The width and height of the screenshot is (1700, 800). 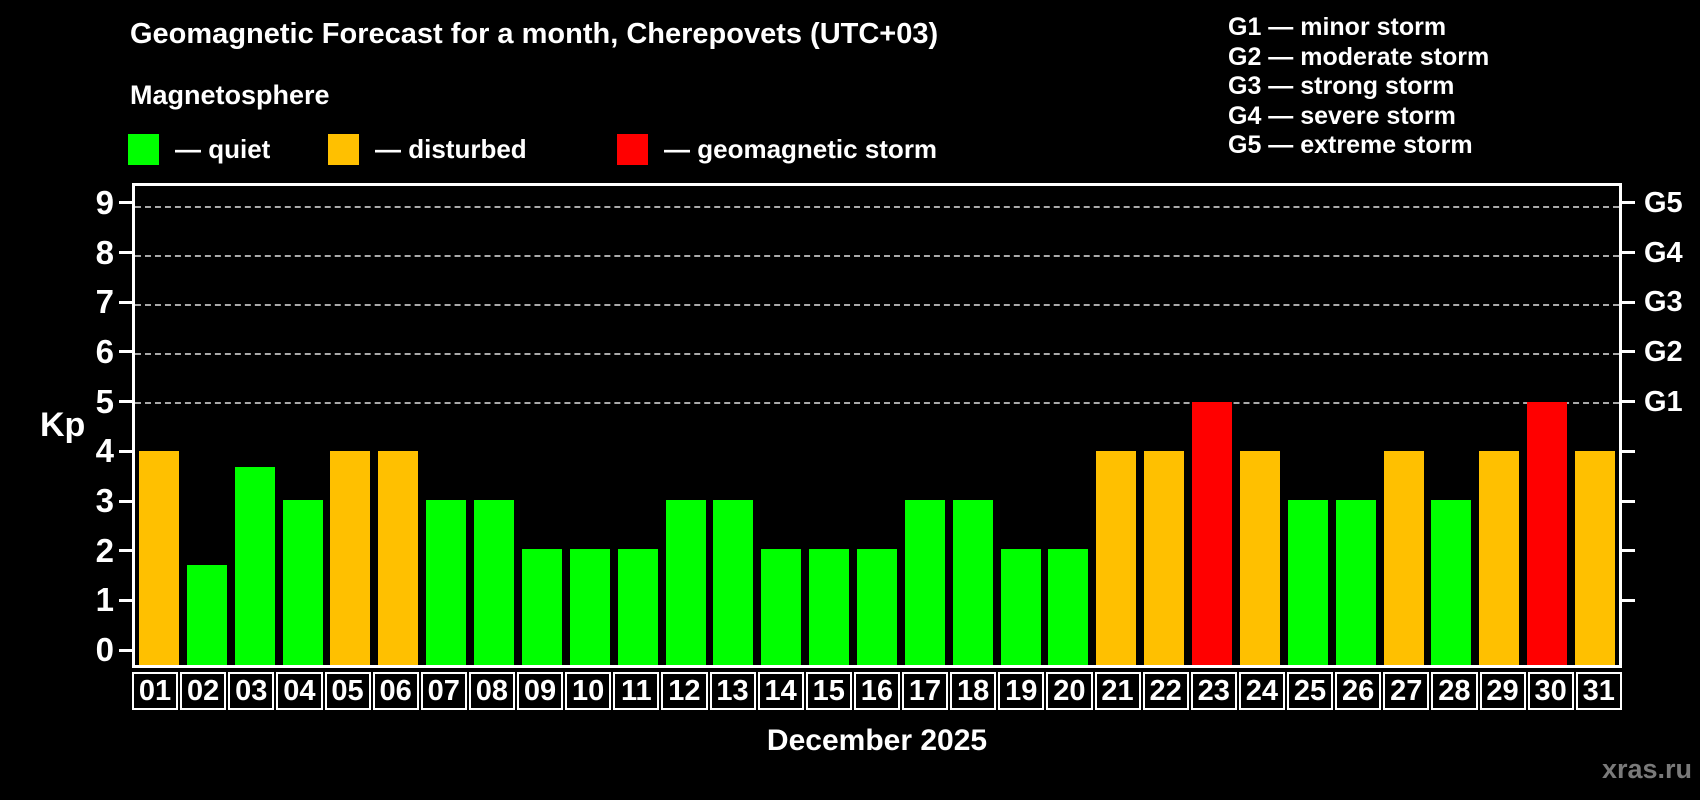 What do you see at coordinates (780, 691) in the screenshot?
I see `day-label-14: 14` at bounding box center [780, 691].